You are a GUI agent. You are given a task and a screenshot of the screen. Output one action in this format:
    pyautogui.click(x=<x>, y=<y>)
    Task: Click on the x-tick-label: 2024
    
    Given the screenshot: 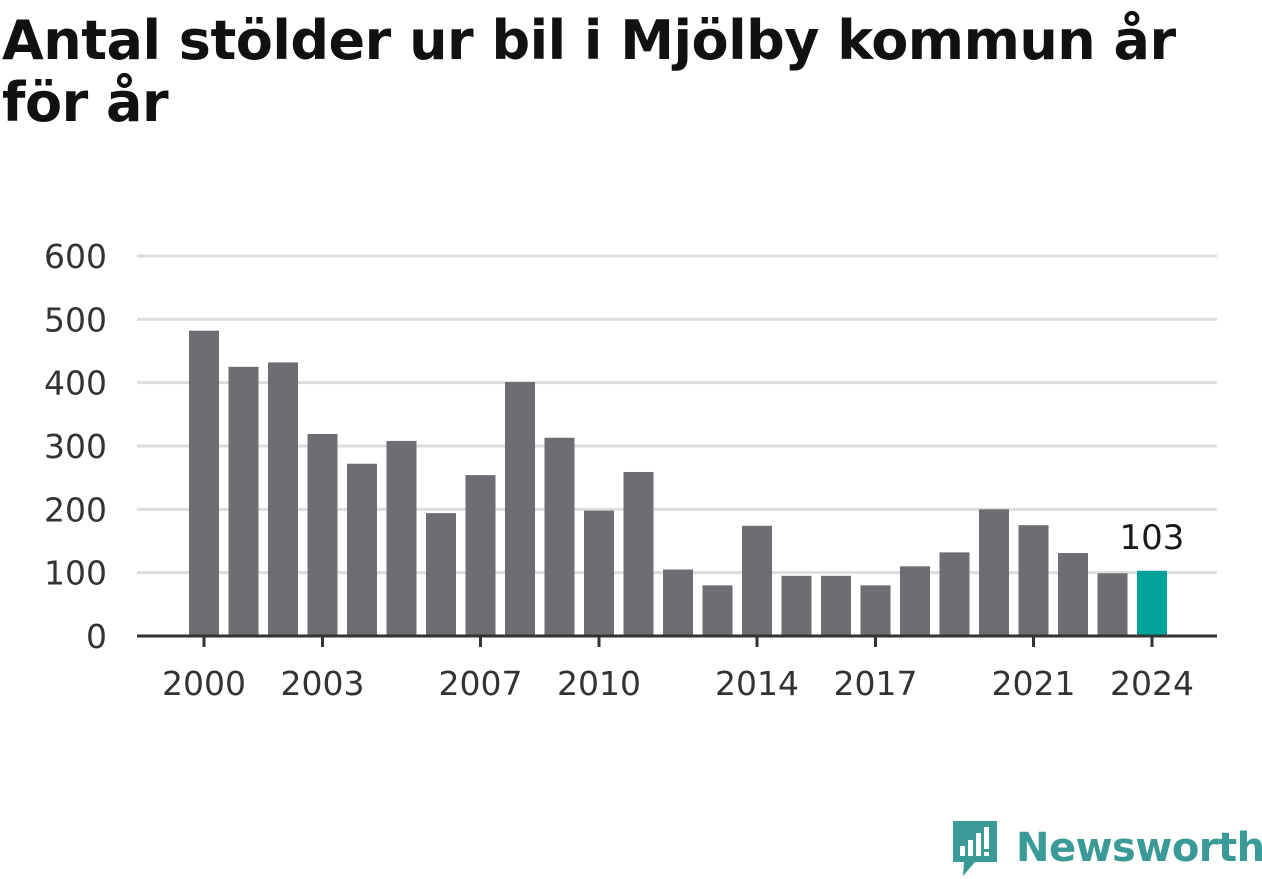 What is the action you would take?
    pyautogui.click(x=1152, y=683)
    